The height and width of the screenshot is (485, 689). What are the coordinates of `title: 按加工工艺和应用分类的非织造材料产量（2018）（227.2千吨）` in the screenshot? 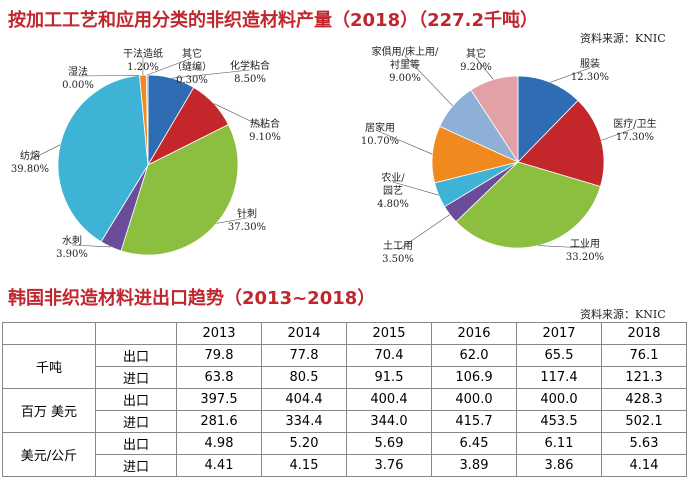 It's located at (273, 20).